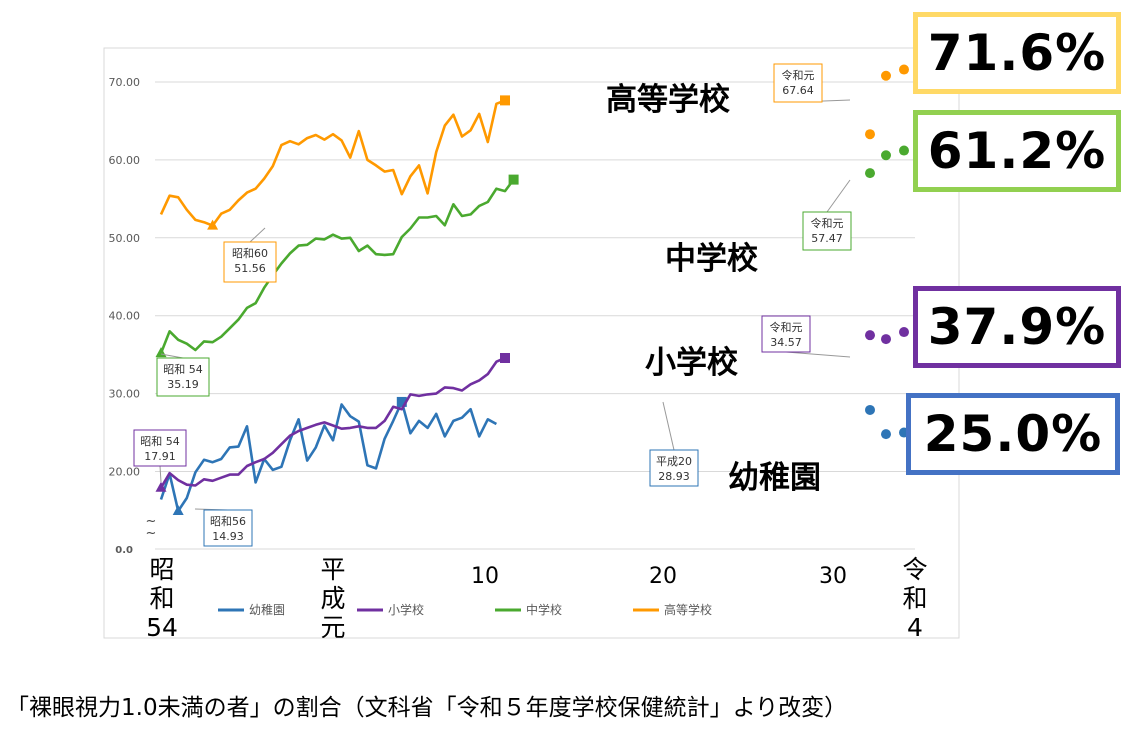  Describe the element at coordinates (544, 609) in the screenshot. I see `legend-label: 中学校` at that location.